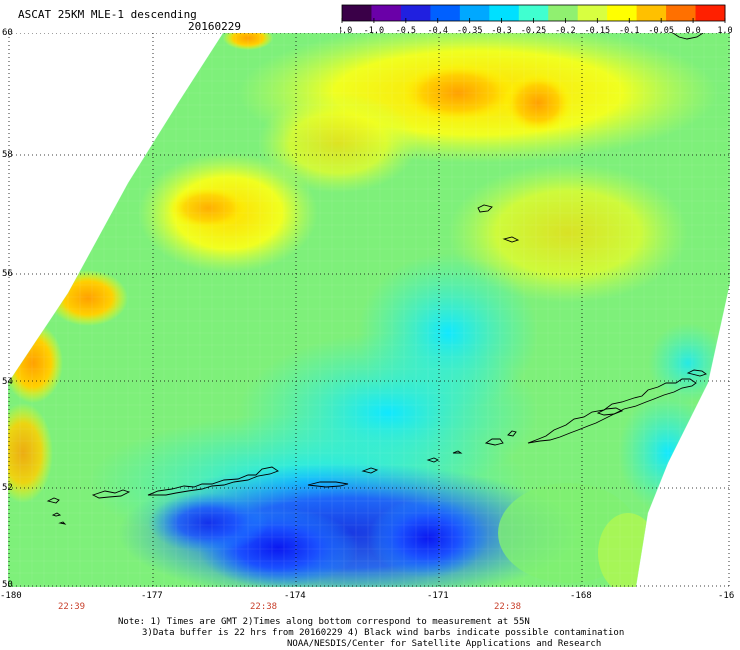 Image resolution: width=740 pixels, height=650 pixels. What do you see at coordinates (7, 382) in the screenshot?
I see `lat-label-54: 54` at bounding box center [7, 382].